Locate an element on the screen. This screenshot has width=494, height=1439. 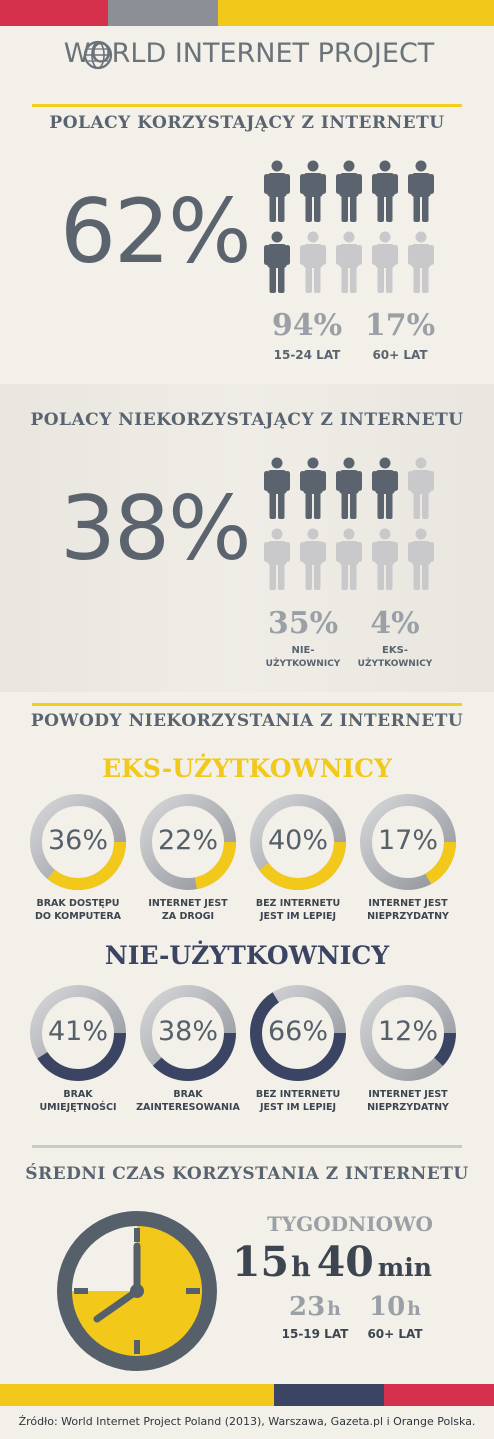
non-user-donut: 12% is located at coordinates (408, 1033).